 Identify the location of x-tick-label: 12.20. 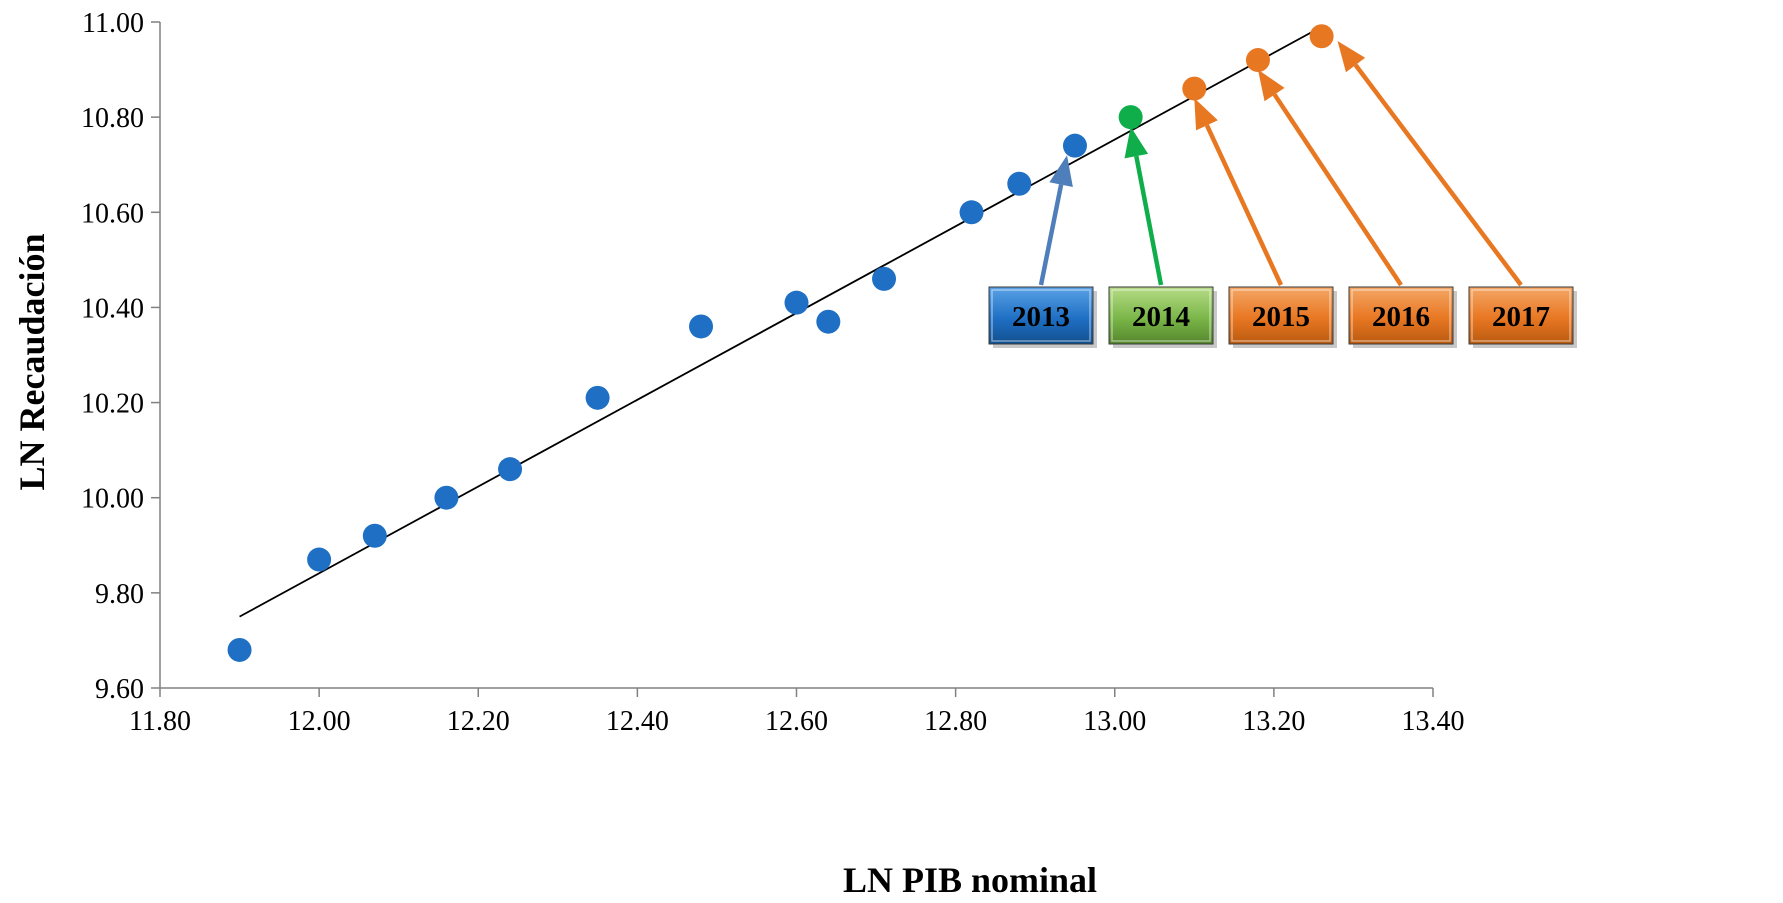
(478, 721).